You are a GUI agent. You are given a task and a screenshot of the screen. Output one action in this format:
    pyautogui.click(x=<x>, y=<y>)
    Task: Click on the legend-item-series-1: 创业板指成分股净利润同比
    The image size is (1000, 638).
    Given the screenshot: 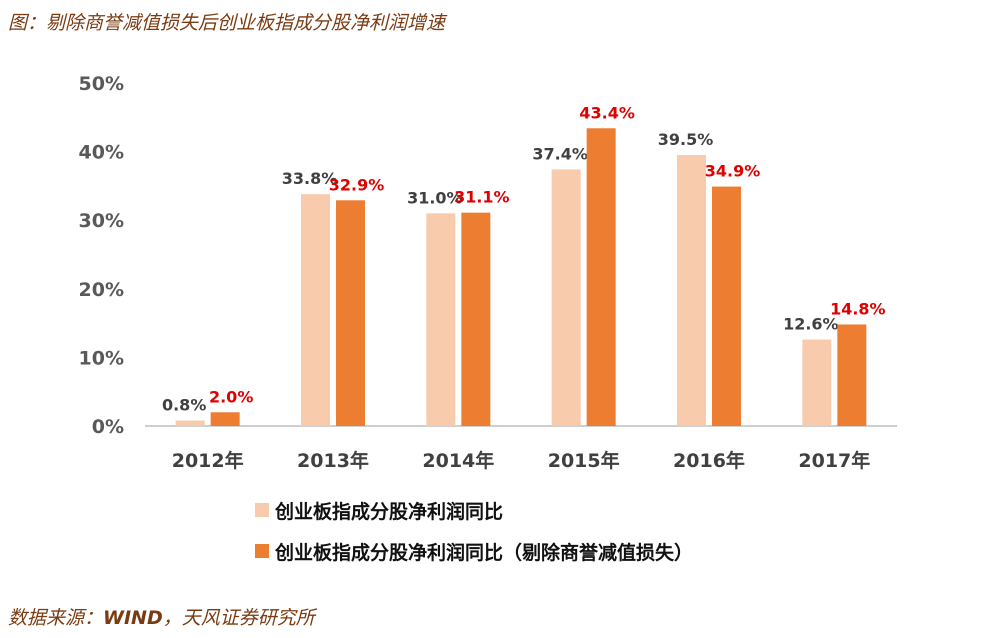 What is the action you would take?
    pyautogui.click(x=474, y=510)
    